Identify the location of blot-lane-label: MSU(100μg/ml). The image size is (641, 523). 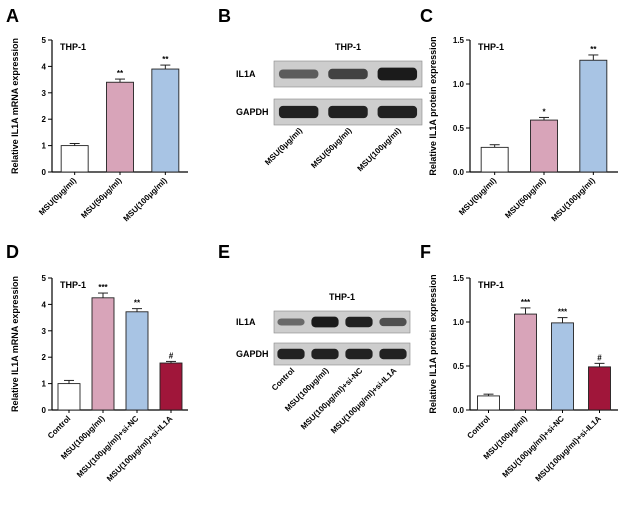
(379, 149).